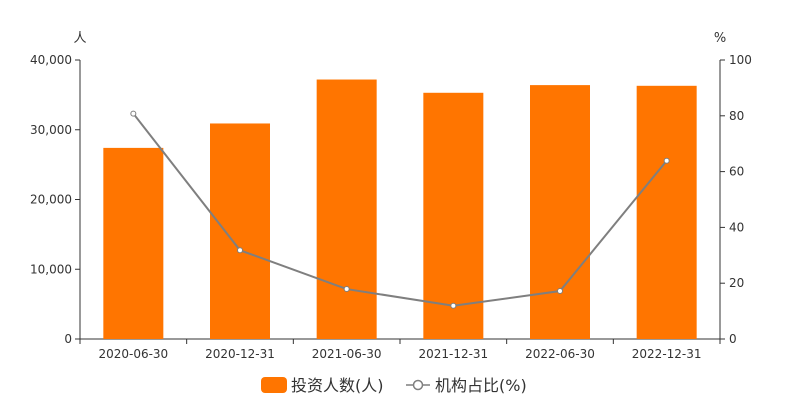 This screenshot has width=800, height=400. I want to click on legend-bar-swatch, so click(274, 385).